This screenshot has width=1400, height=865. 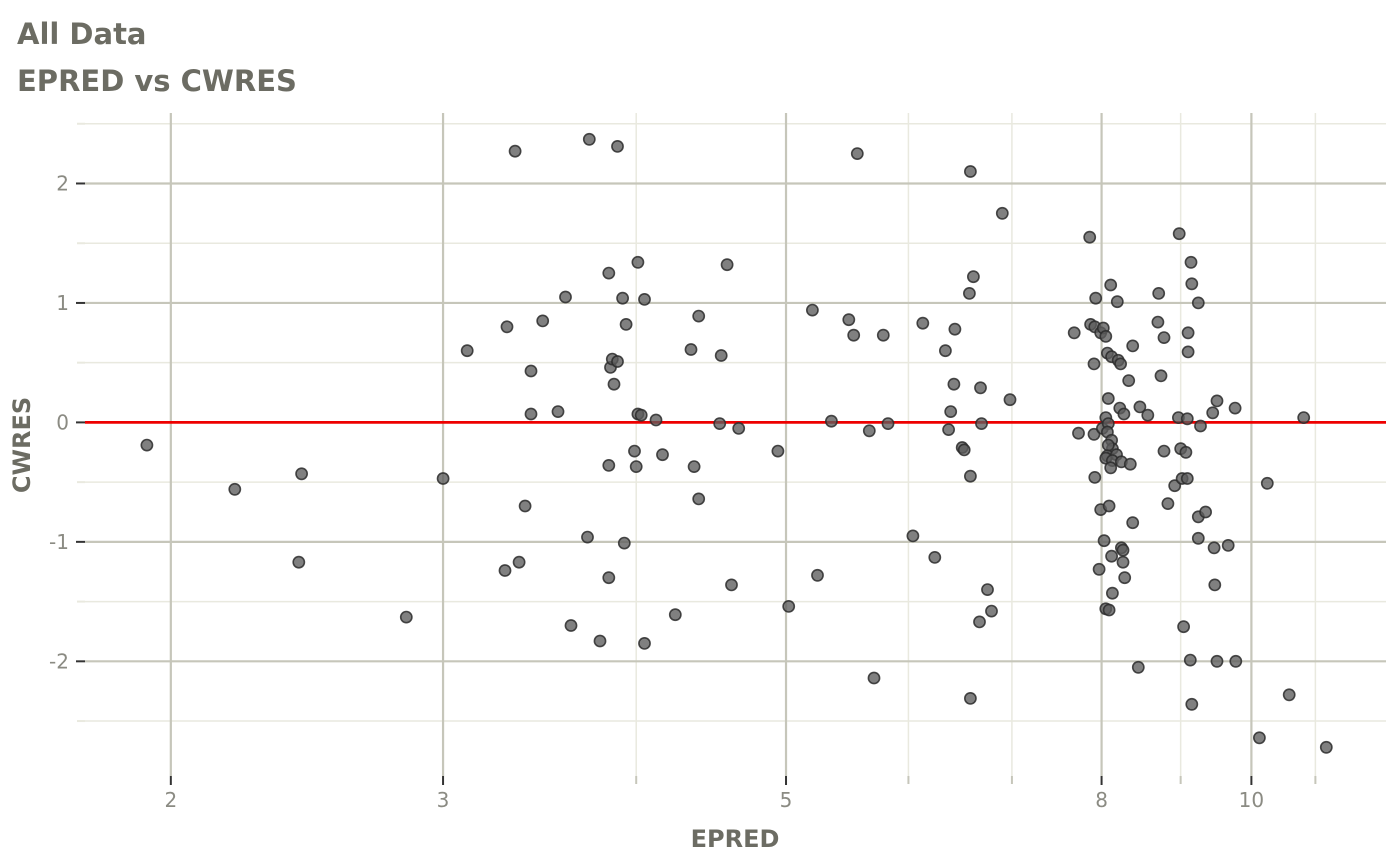 What do you see at coordinates (443, 800) in the screenshot?
I see `x-tick-label: 3` at bounding box center [443, 800].